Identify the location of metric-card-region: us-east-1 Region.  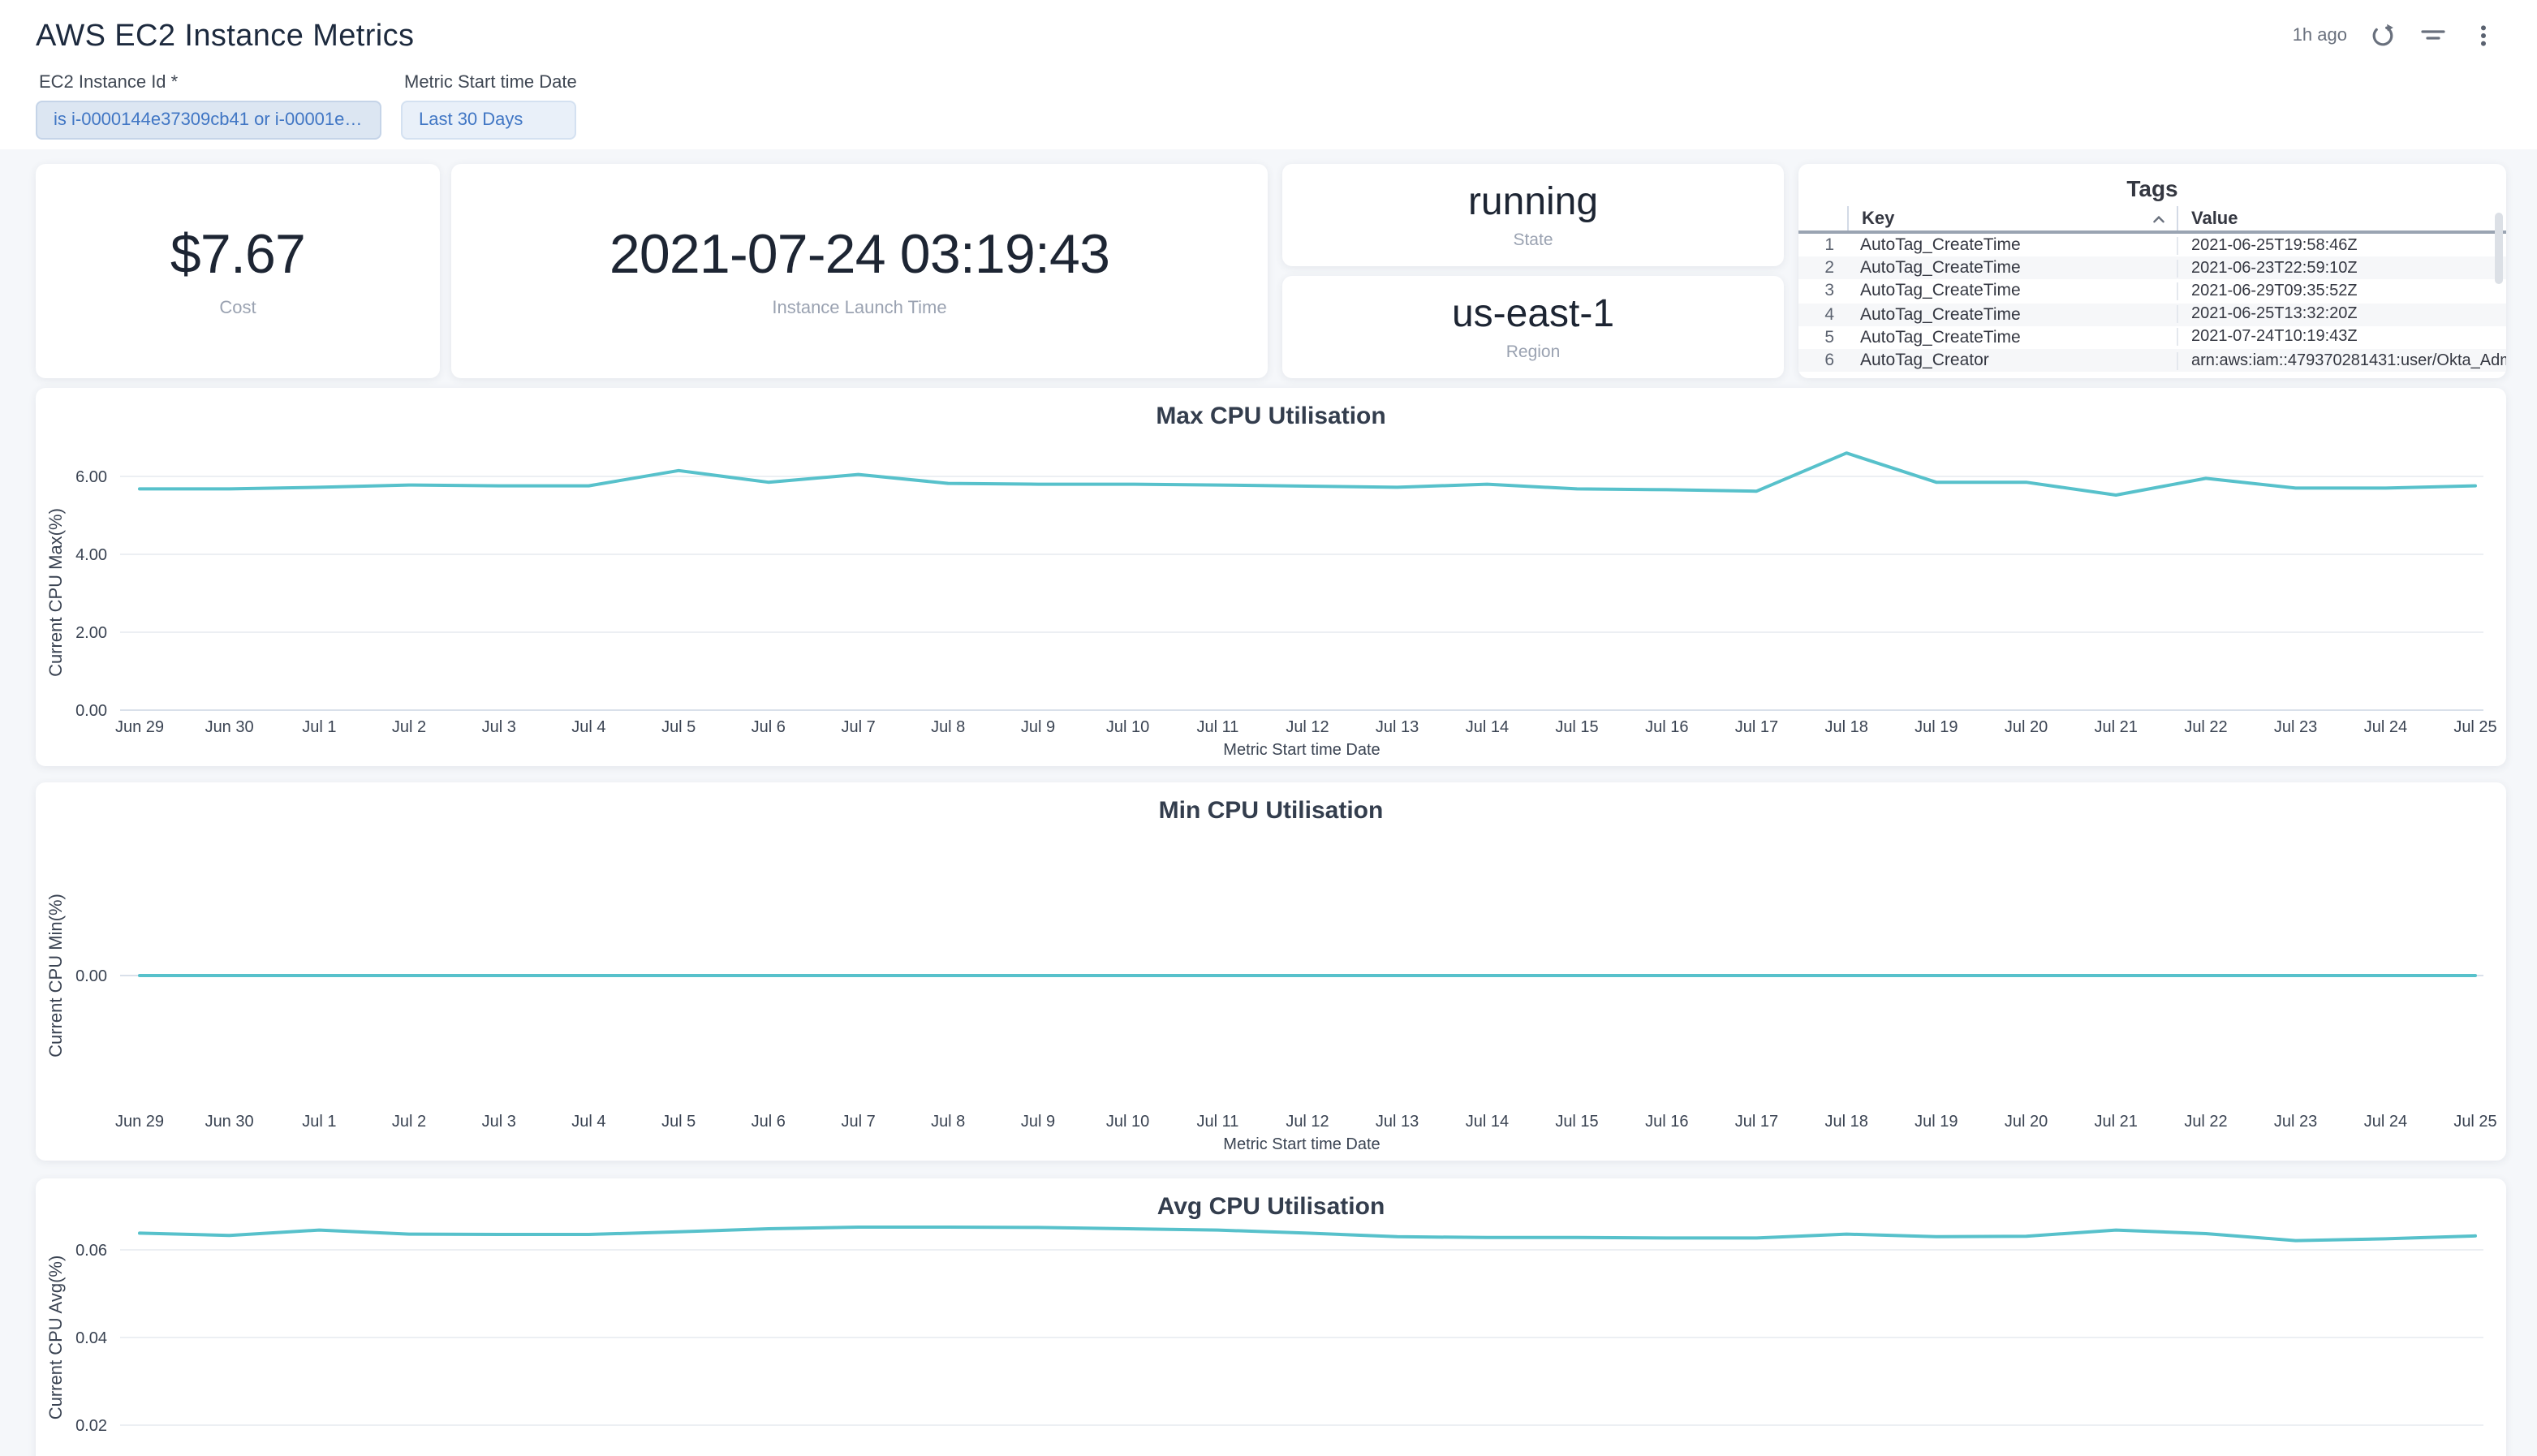
(1533, 327).